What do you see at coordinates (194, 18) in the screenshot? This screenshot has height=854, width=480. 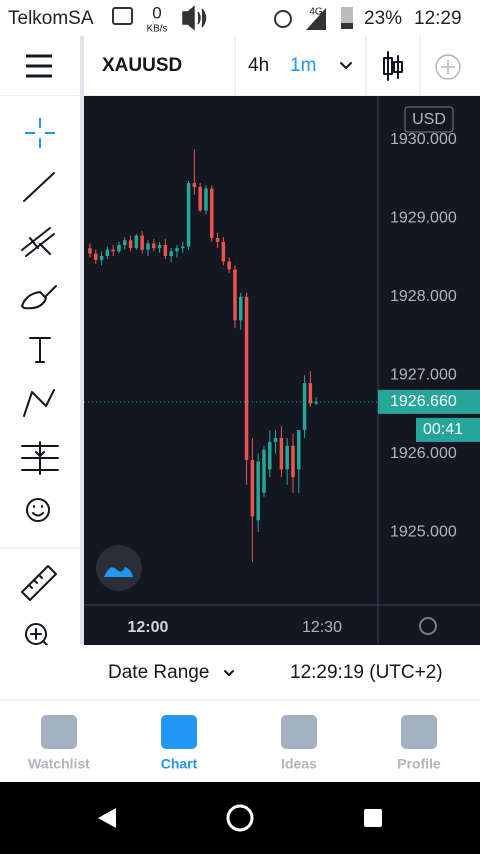 I see `volume-icon` at bounding box center [194, 18].